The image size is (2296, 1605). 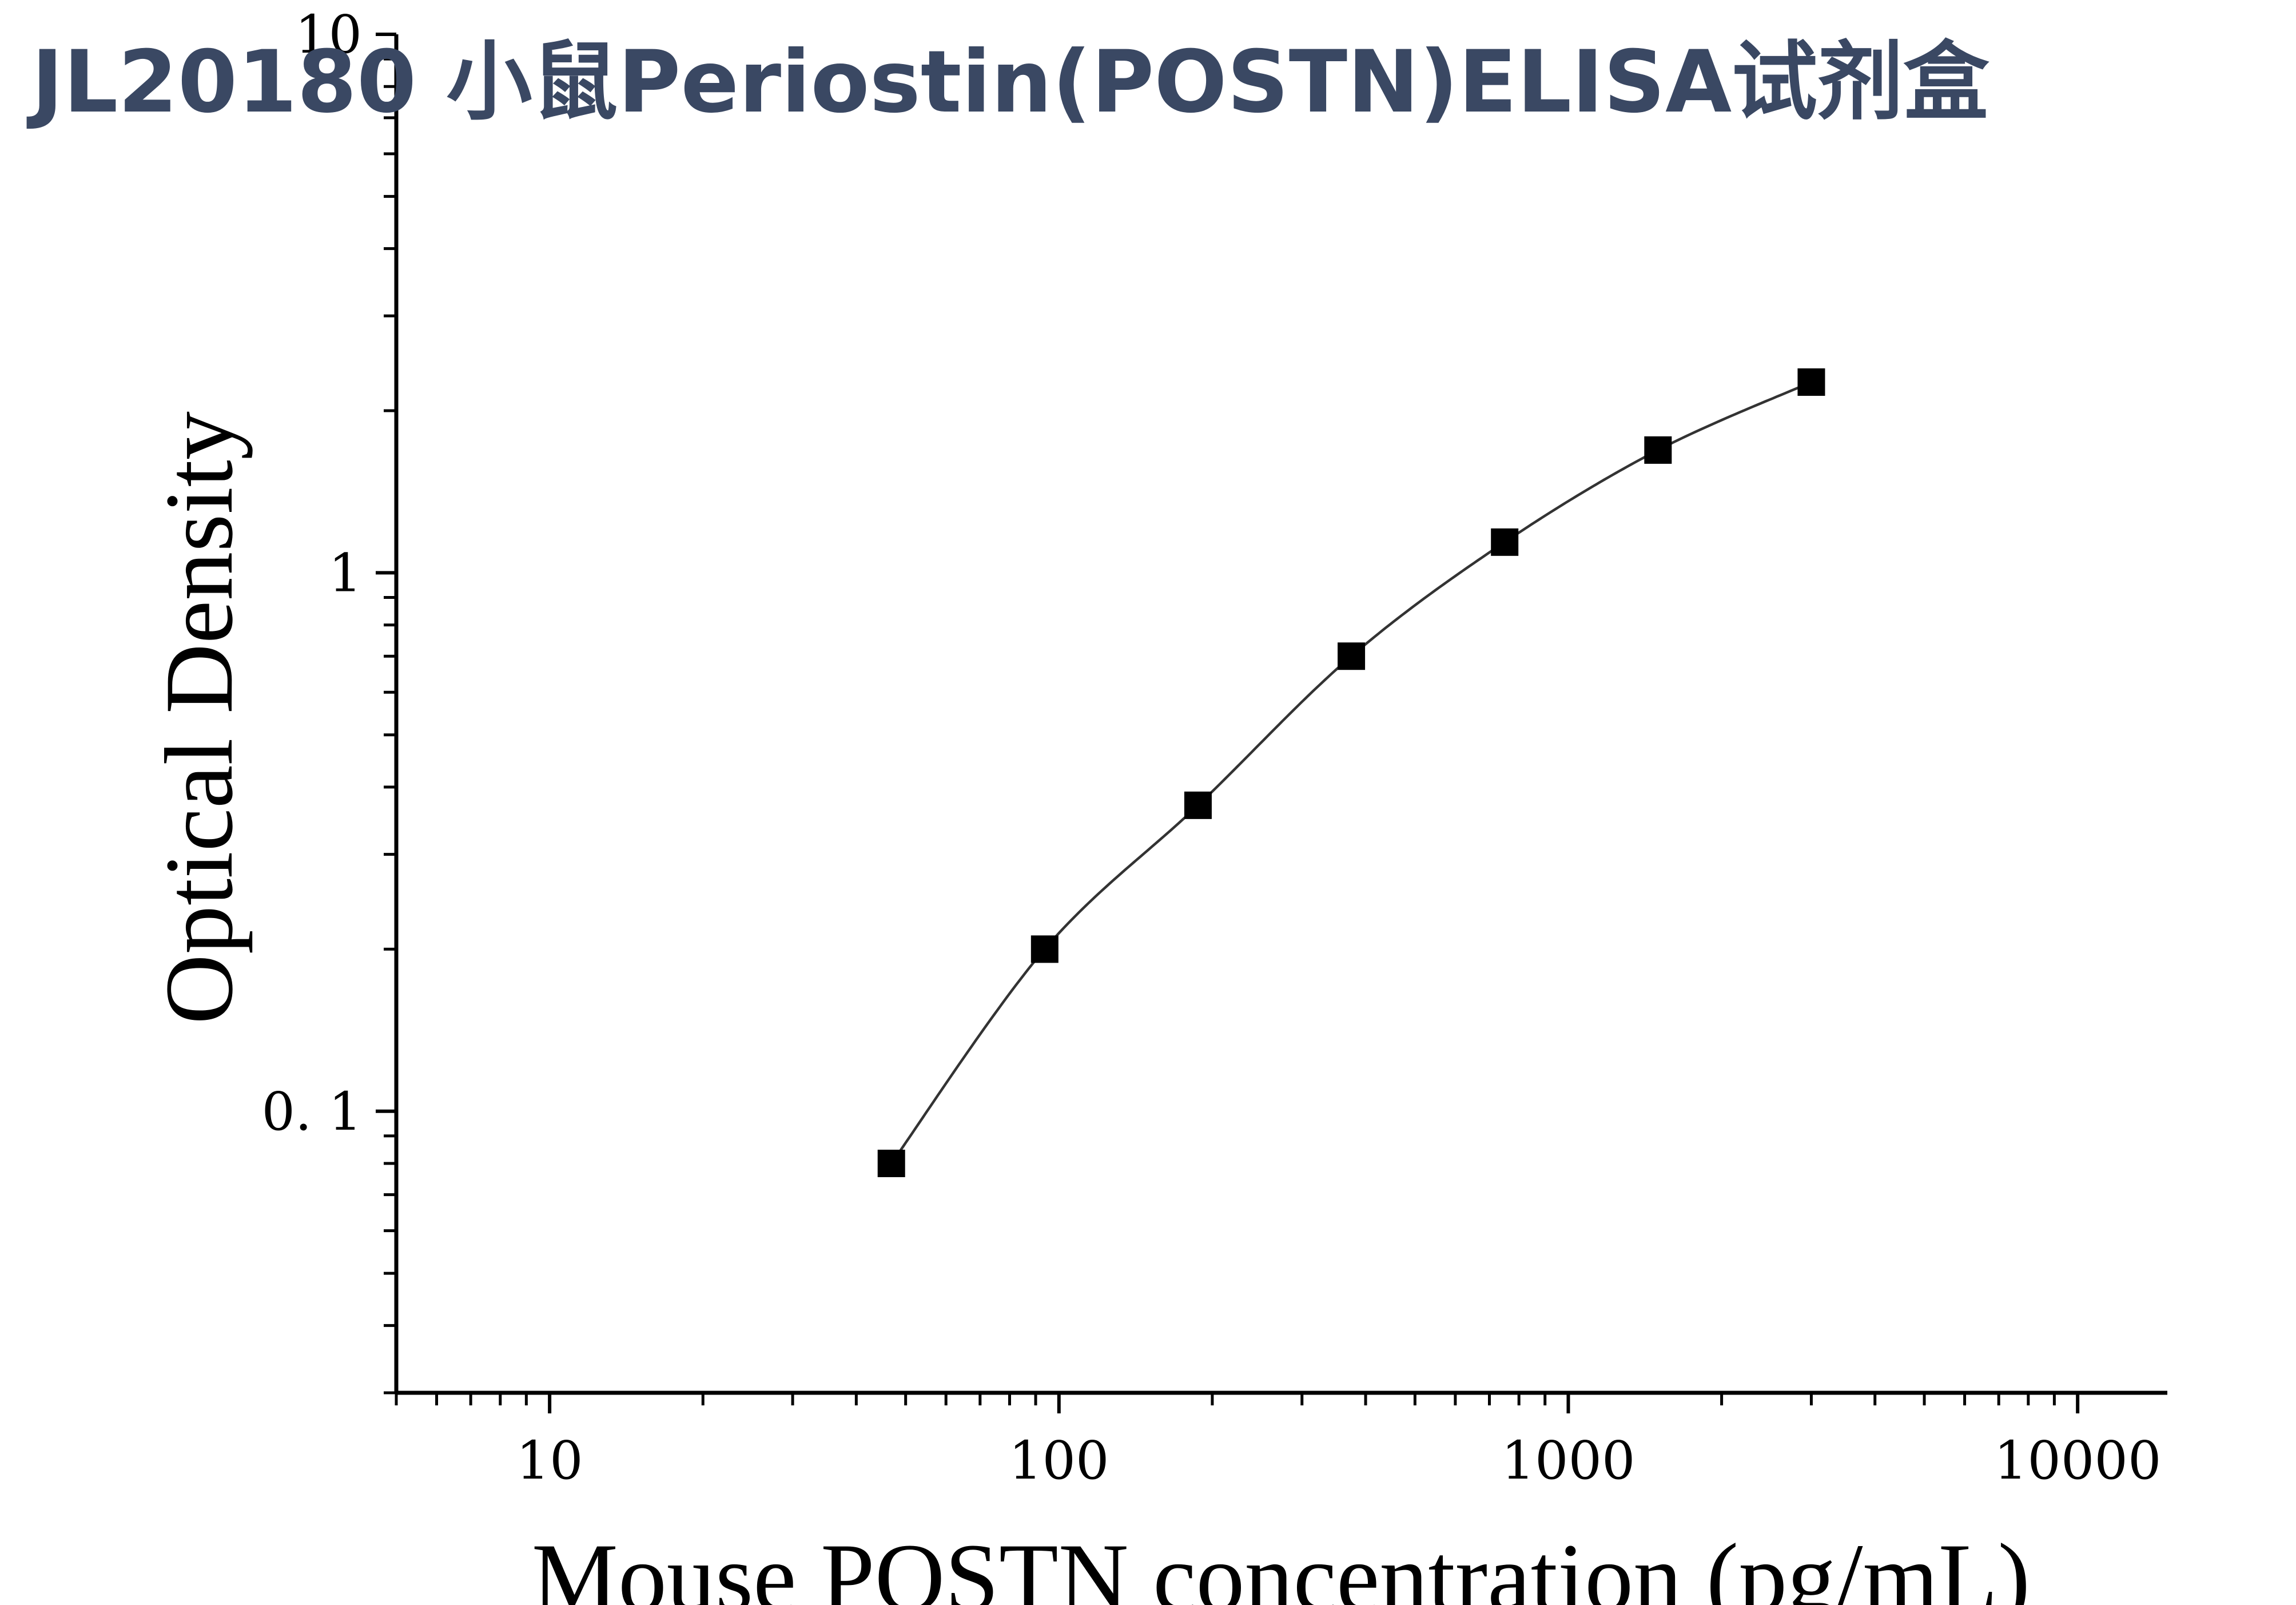 I want to click on y-tick-label: 1, so click(x=345, y=572).